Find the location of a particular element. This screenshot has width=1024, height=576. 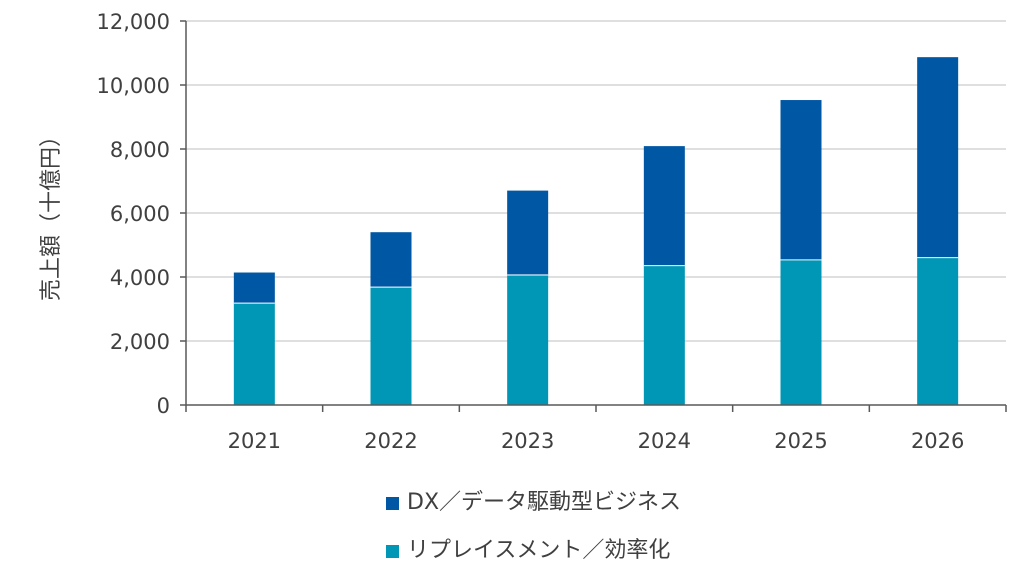

x-tick-label: 2022 is located at coordinates (390, 441).